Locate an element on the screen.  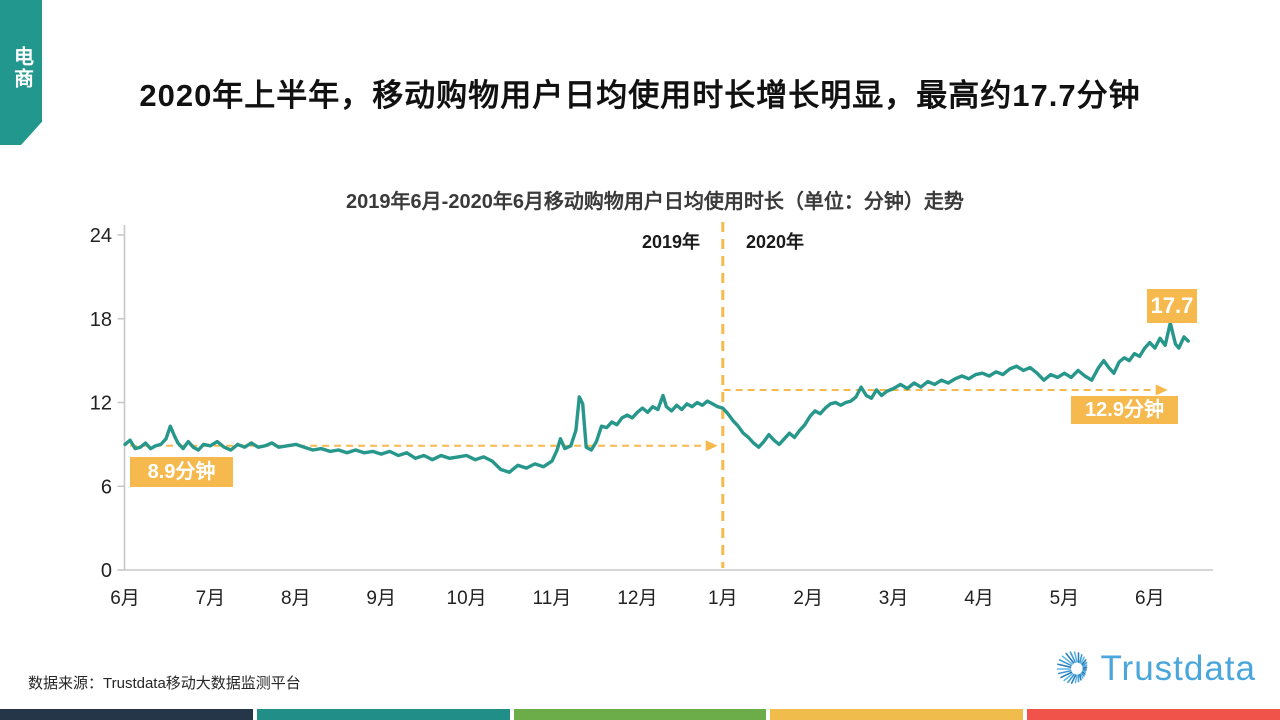
ecommerce-tab-label: 电商 is located at coordinates (21, 68).